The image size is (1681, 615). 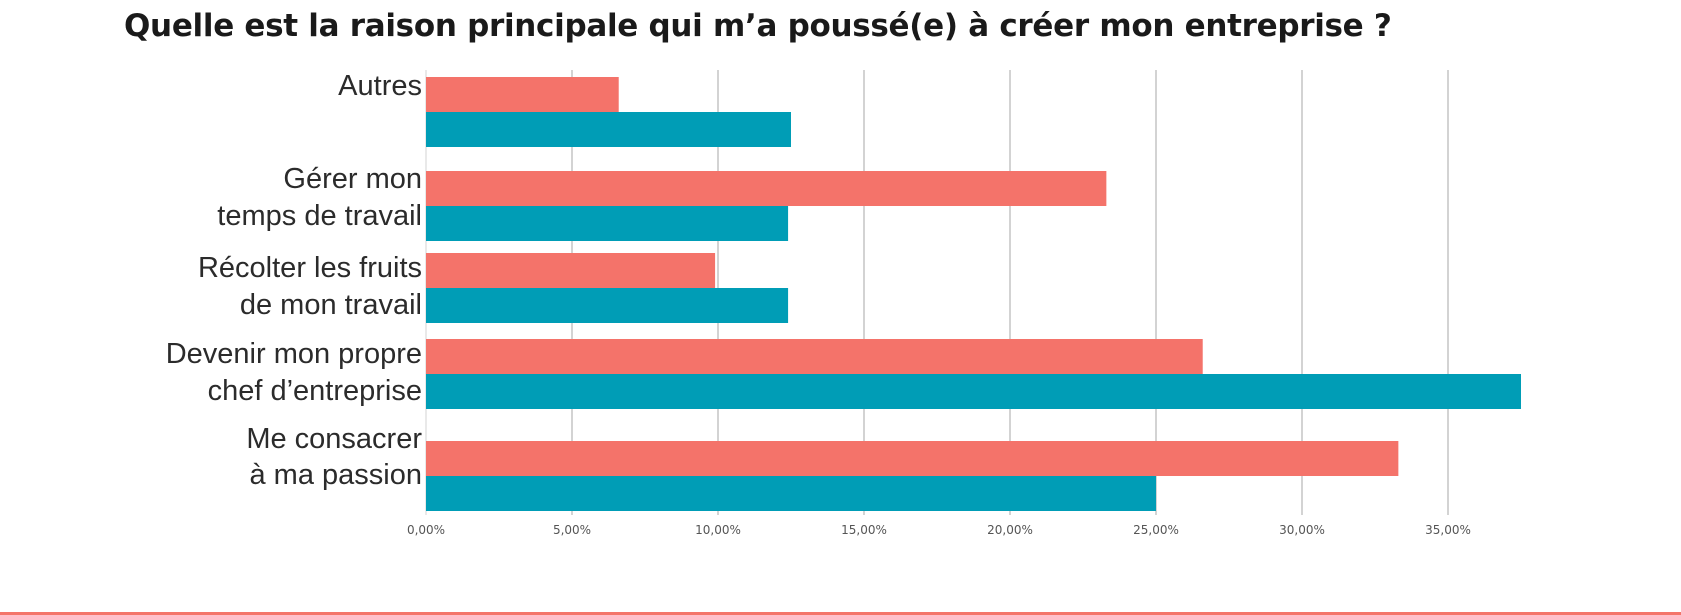 I want to click on x-tick-label: 20,00%, so click(x=1010, y=530).